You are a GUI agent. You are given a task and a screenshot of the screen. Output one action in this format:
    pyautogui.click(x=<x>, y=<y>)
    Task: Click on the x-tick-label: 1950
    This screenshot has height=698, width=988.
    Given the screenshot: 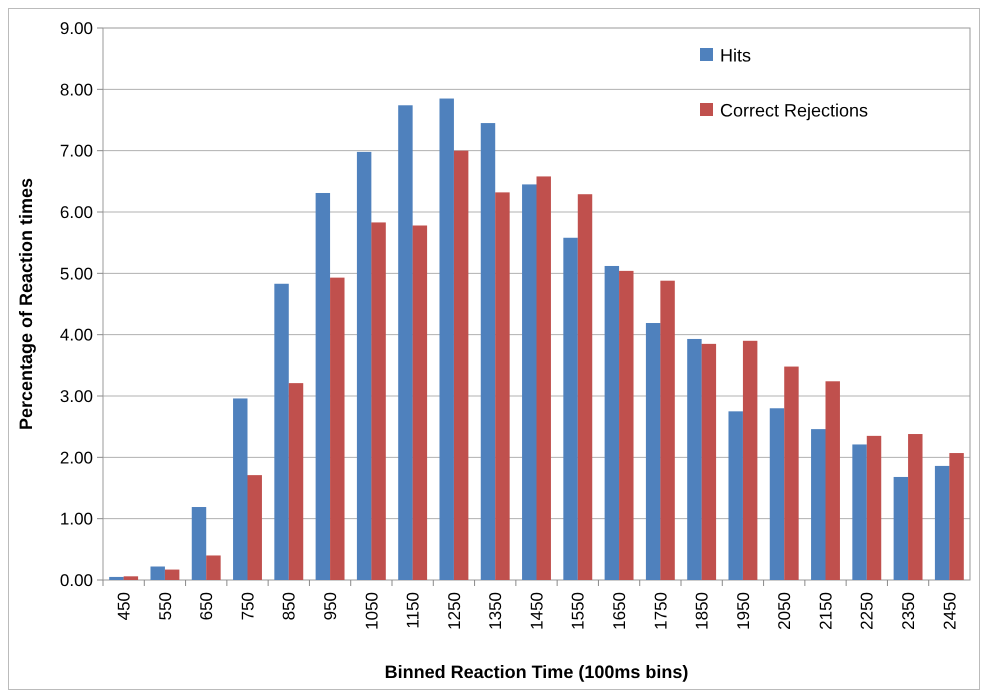 What is the action you would take?
    pyautogui.click(x=743, y=611)
    